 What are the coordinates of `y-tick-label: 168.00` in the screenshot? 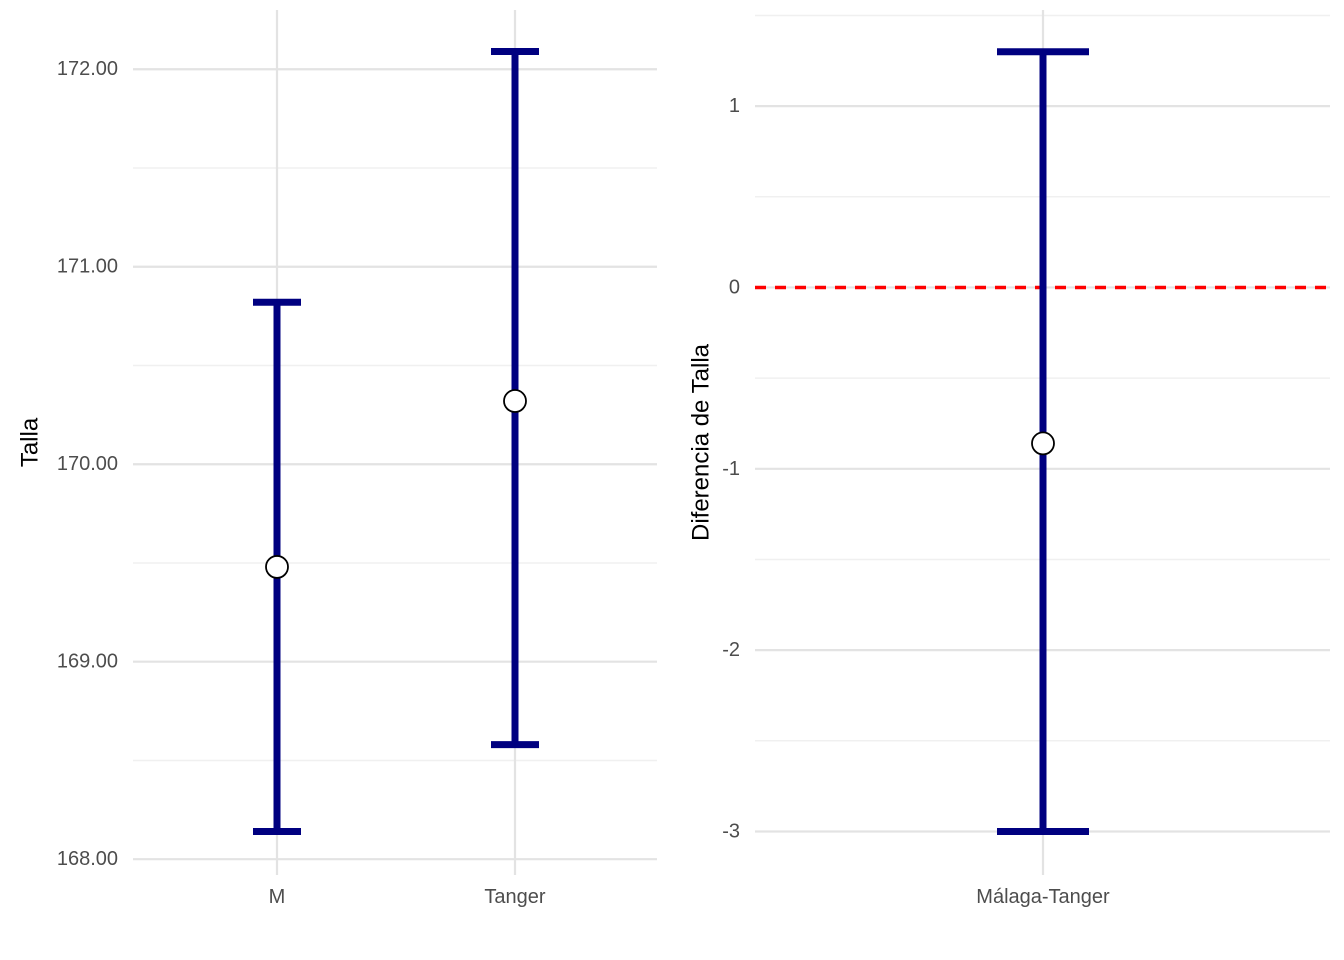 It's located at (87, 859).